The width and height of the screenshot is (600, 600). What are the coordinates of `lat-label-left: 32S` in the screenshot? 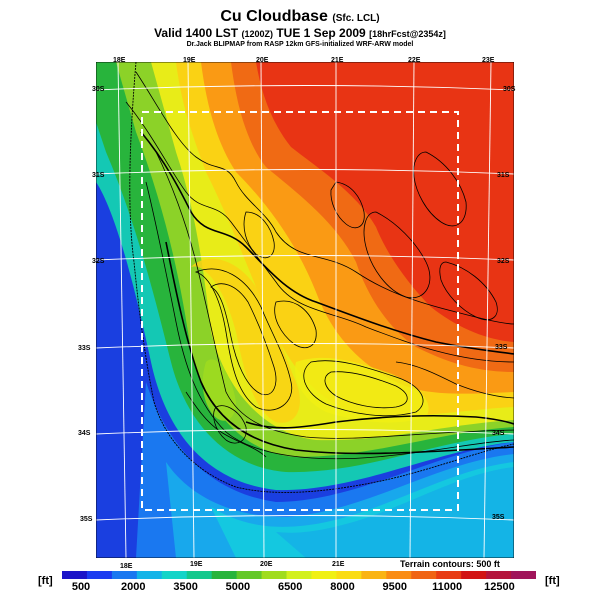 It's located at (98, 261).